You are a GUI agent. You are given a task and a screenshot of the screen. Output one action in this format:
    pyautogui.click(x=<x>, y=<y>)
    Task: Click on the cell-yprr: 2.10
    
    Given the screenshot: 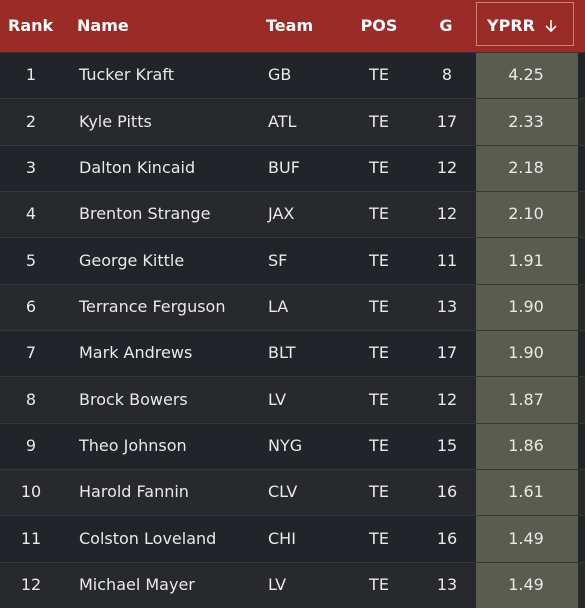 What is the action you would take?
    pyautogui.click(x=526, y=214)
    